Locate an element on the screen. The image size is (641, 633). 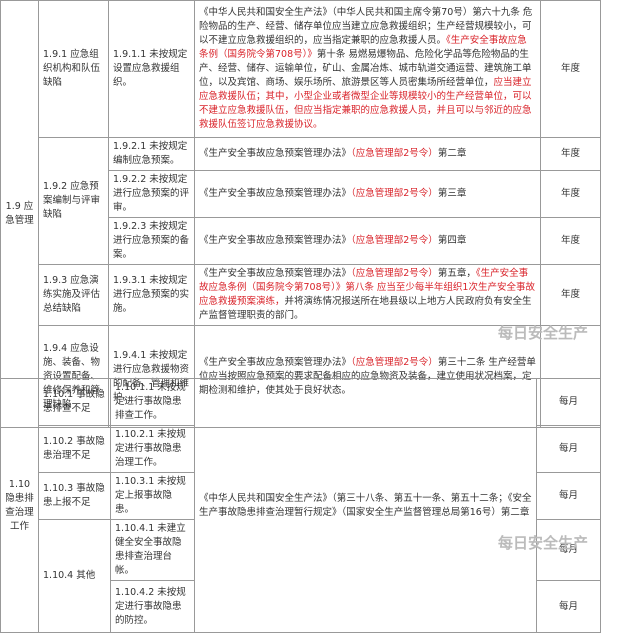
subcategory-cell: 1.10.1 事故隐患排查不足 is located at coordinates (74, 402).